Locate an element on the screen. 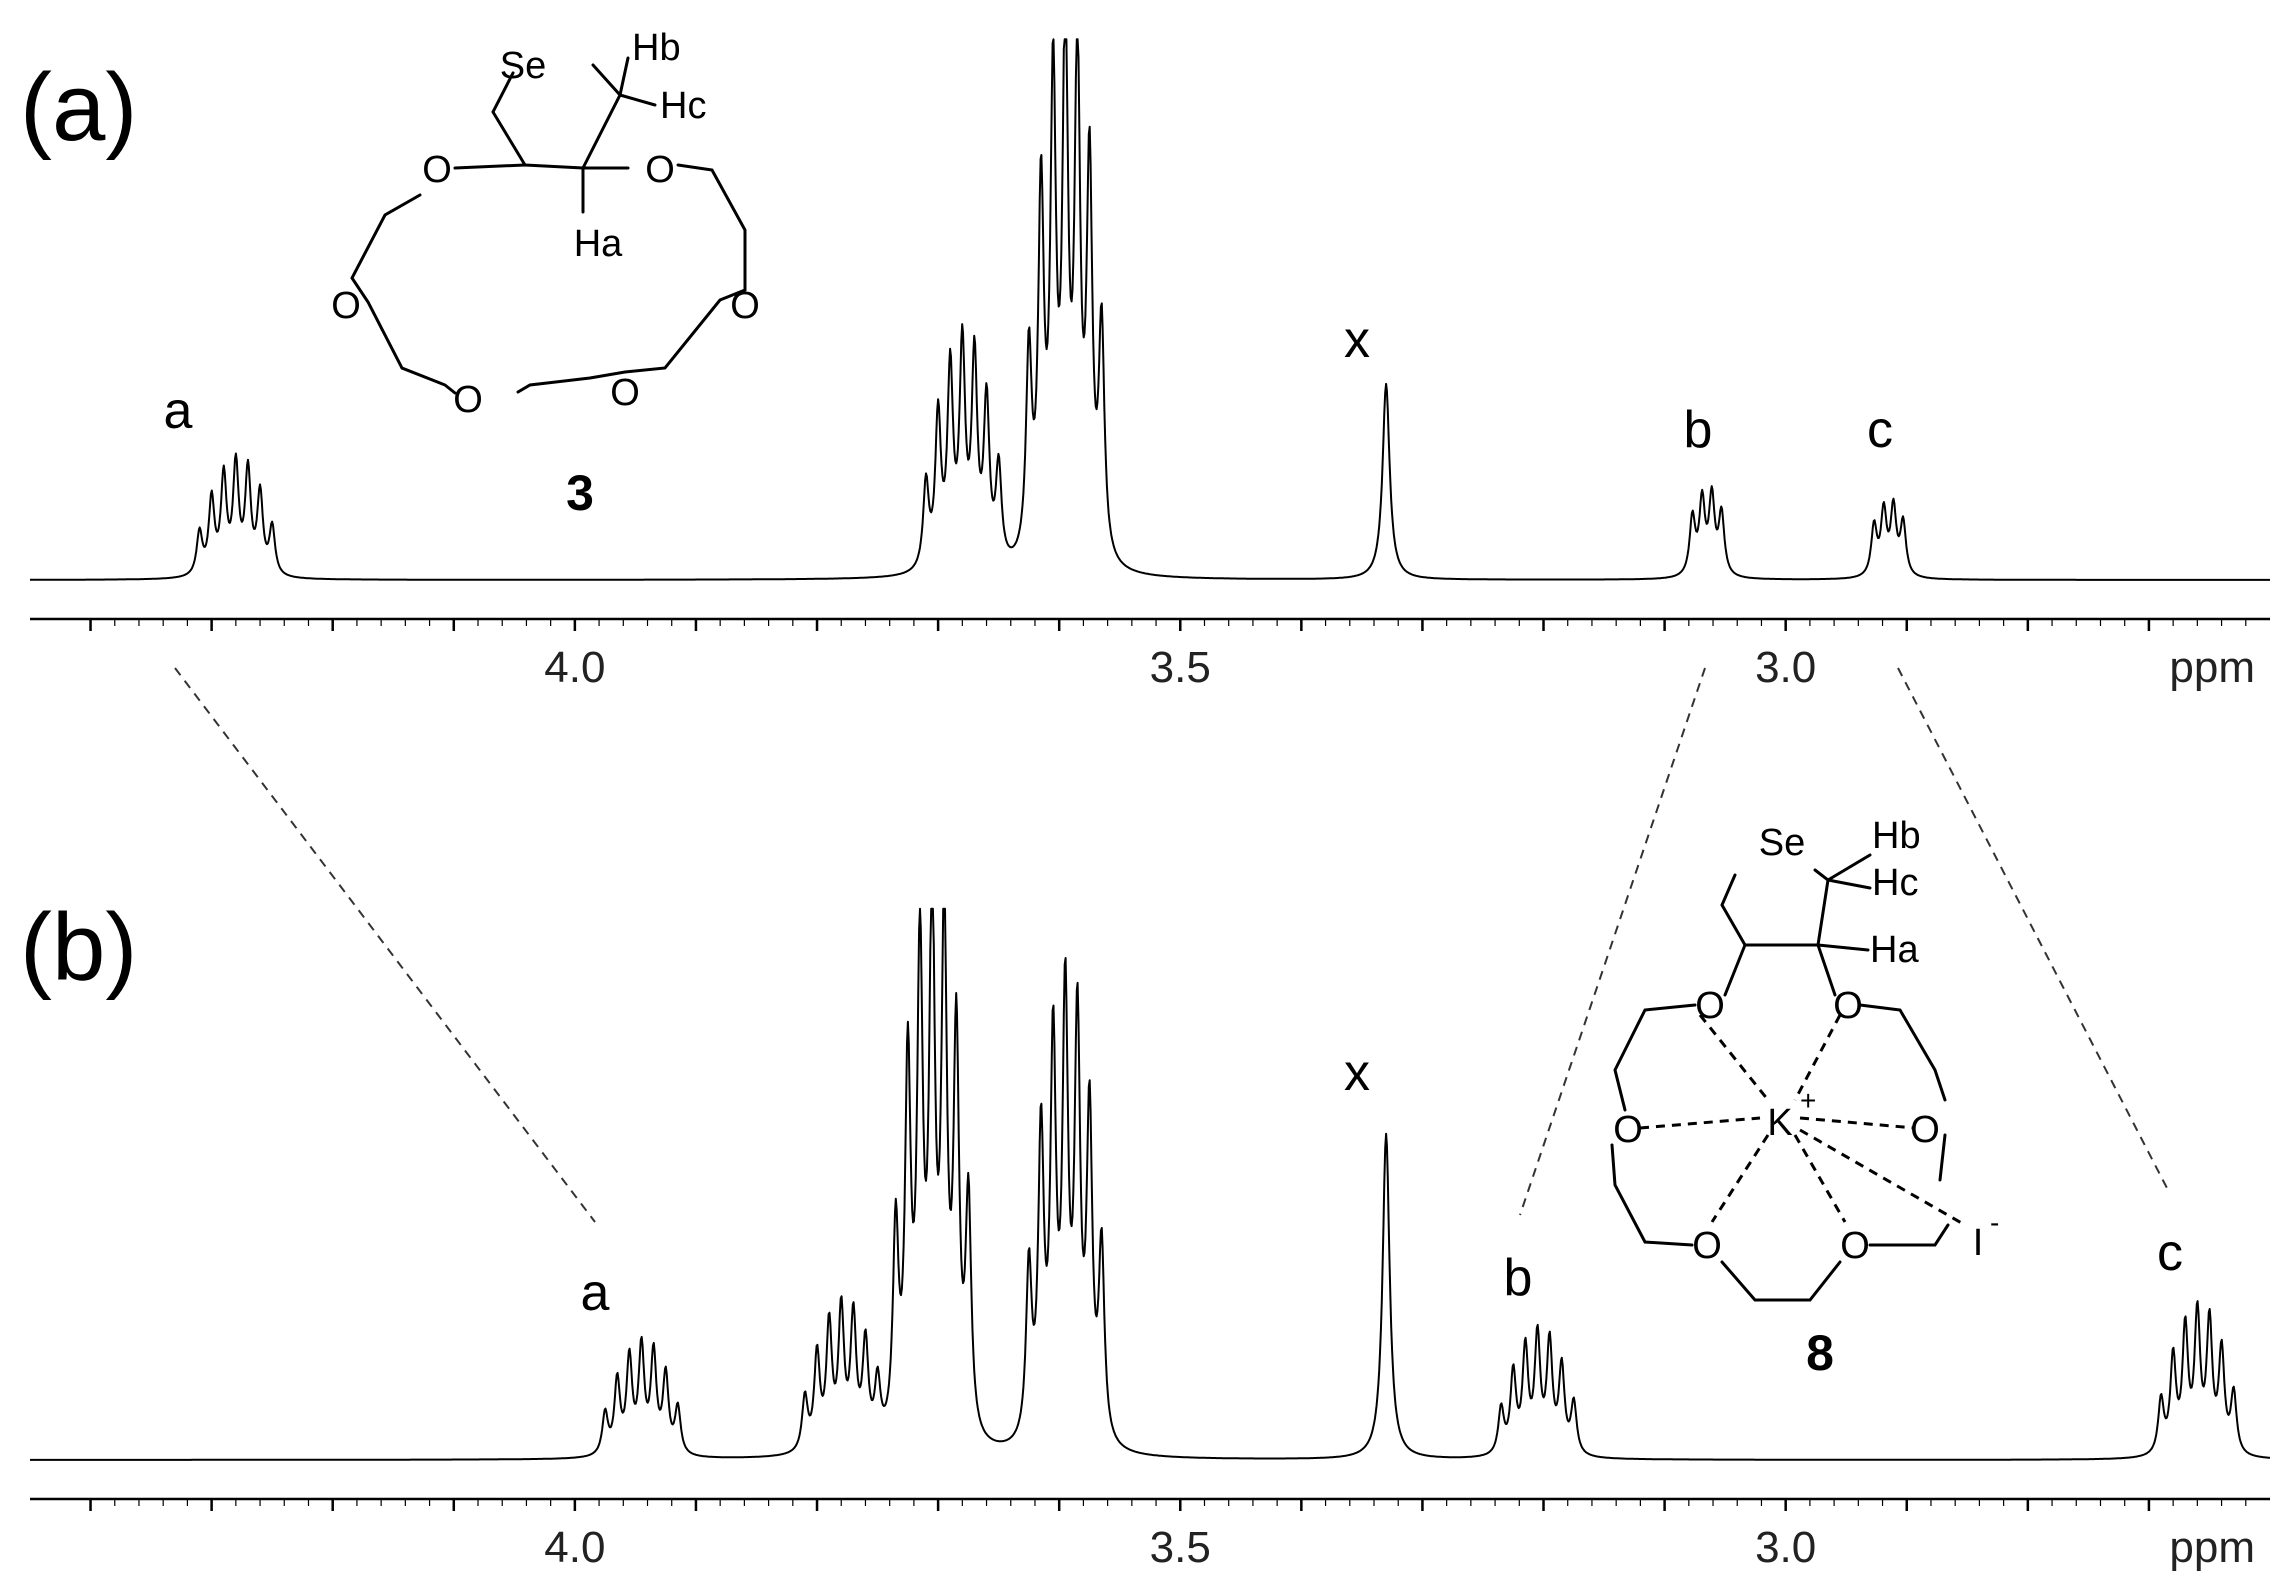  mol3-atom-o3: O is located at coordinates (346, 306).